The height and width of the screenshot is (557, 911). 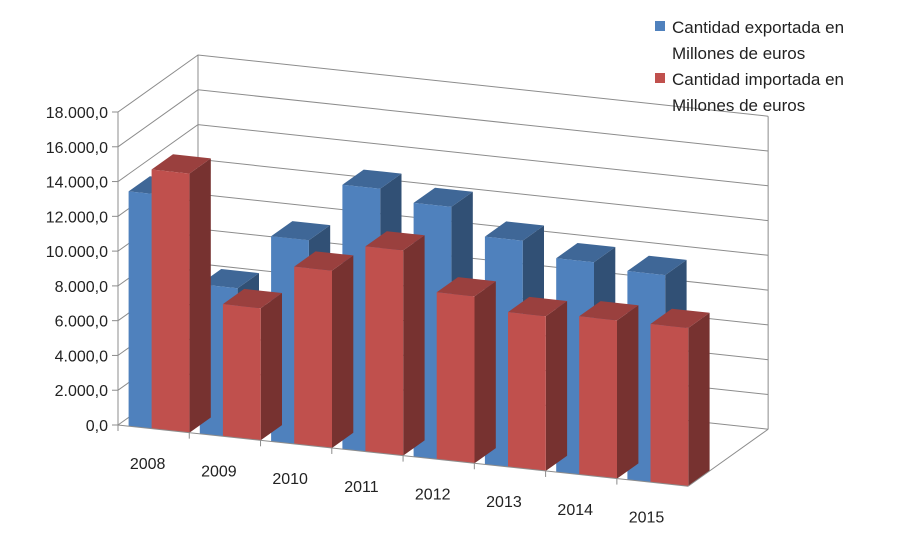 What do you see at coordinates (361, 487) in the screenshot?
I see `x-tick-label: 2011` at bounding box center [361, 487].